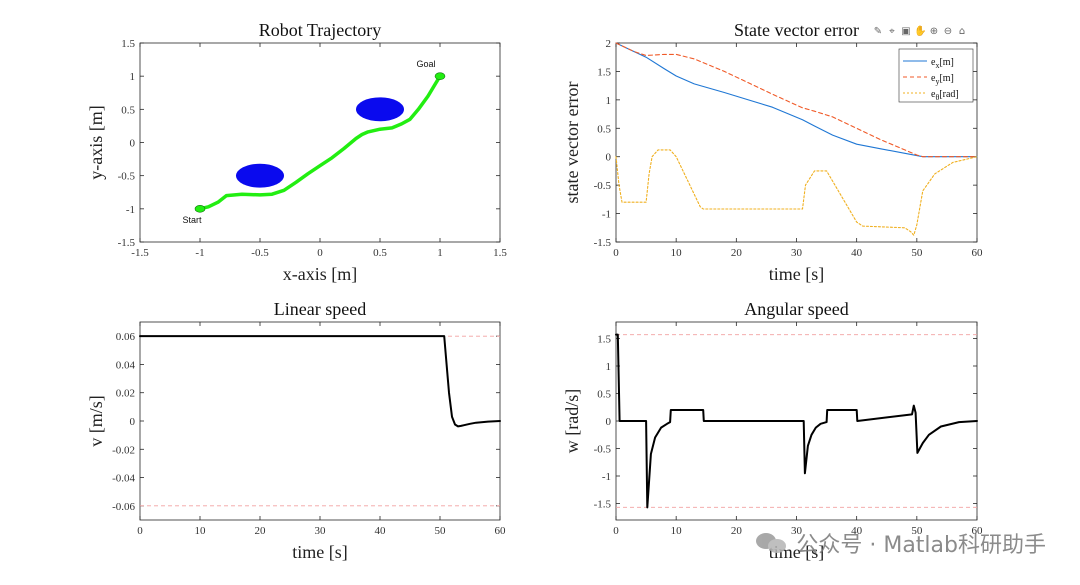 This screenshot has width=1080, height=585. Describe the element at coordinates (425, 64) in the screenshot. I see `annotation-label: Goal` at that location.